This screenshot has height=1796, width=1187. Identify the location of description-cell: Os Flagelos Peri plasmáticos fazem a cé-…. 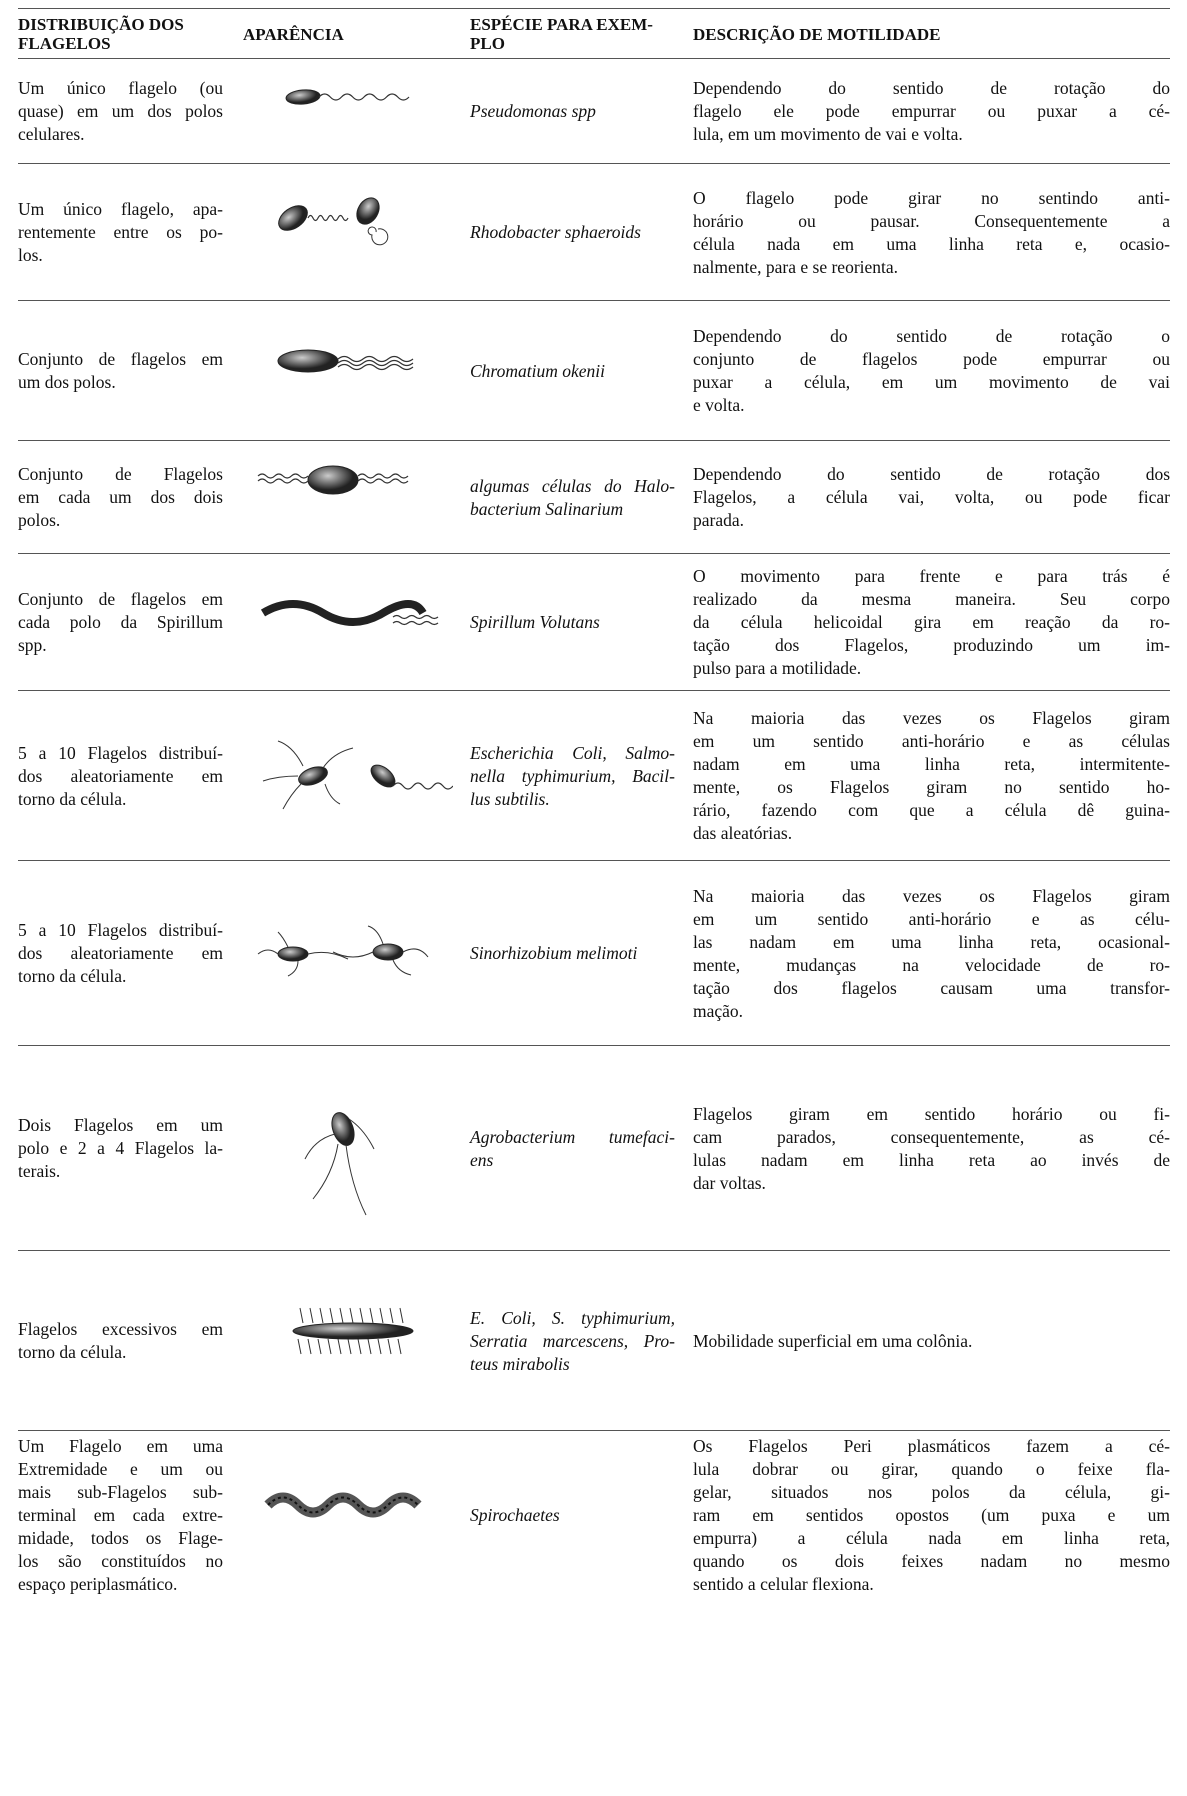
(931, 1515).